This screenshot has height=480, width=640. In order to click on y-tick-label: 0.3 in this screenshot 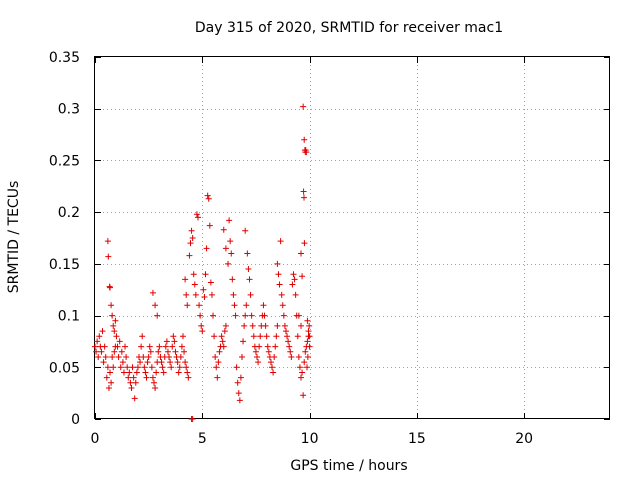, I will do `click(69, 110)`.